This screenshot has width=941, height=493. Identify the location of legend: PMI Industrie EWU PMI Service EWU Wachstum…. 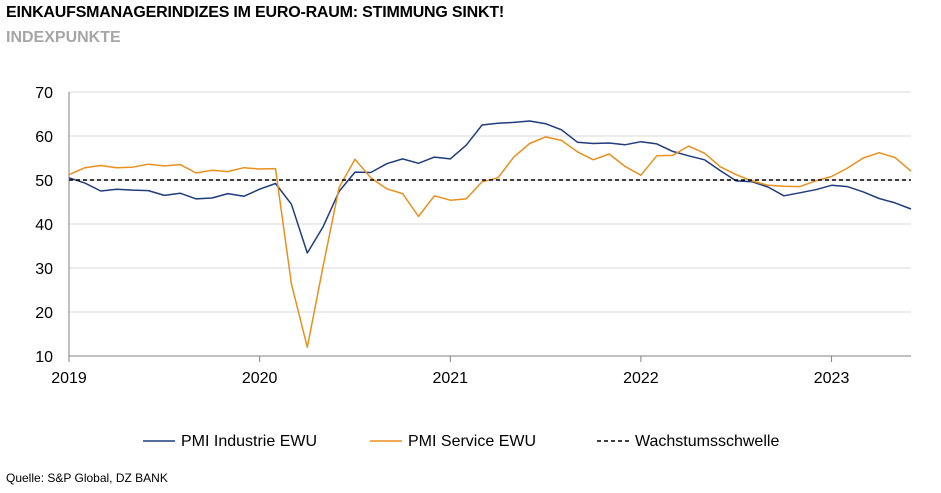
(461, 441).